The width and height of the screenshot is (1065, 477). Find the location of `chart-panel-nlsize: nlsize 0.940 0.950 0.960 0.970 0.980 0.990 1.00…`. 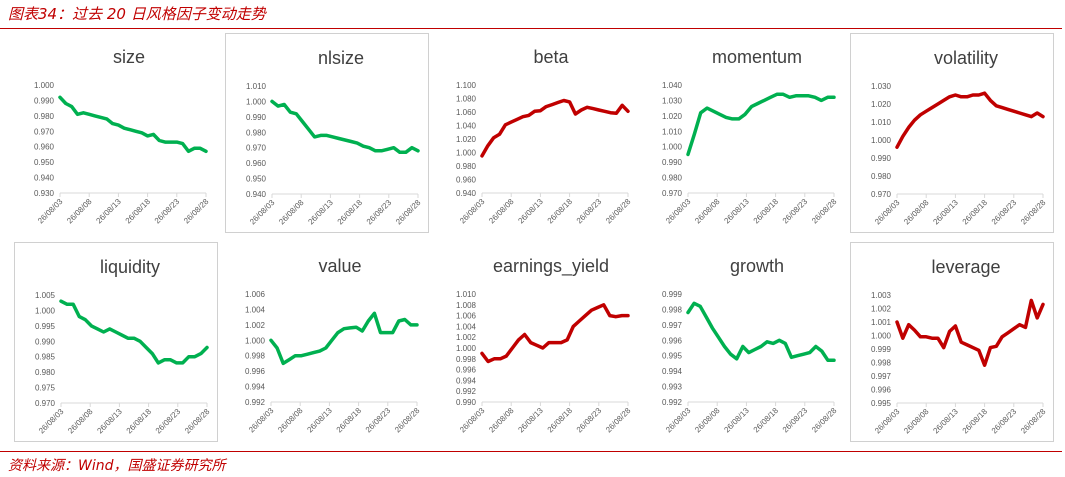

chart-panel-nlsize: nlsize 0.940 0.950 0.960 0.970 0.980 0.990 1.00… is located at coordinates (327, 133).